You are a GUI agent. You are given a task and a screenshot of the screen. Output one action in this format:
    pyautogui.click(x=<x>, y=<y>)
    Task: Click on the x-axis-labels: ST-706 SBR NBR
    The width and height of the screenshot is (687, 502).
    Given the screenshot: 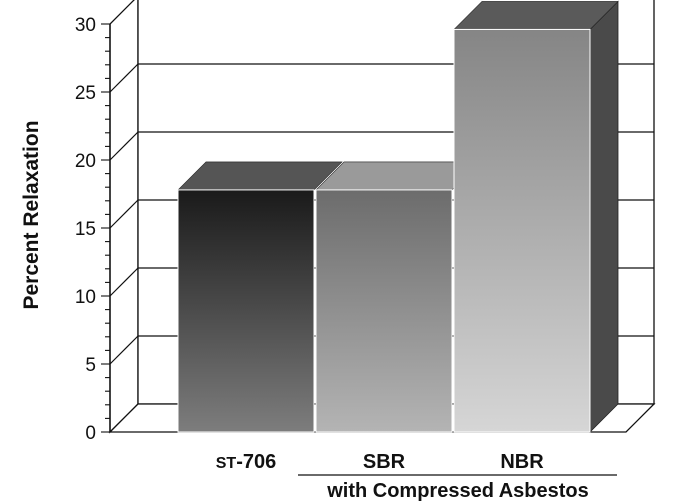 What is the action you would take?
    pyautogui.click(x=380, y=462)
    